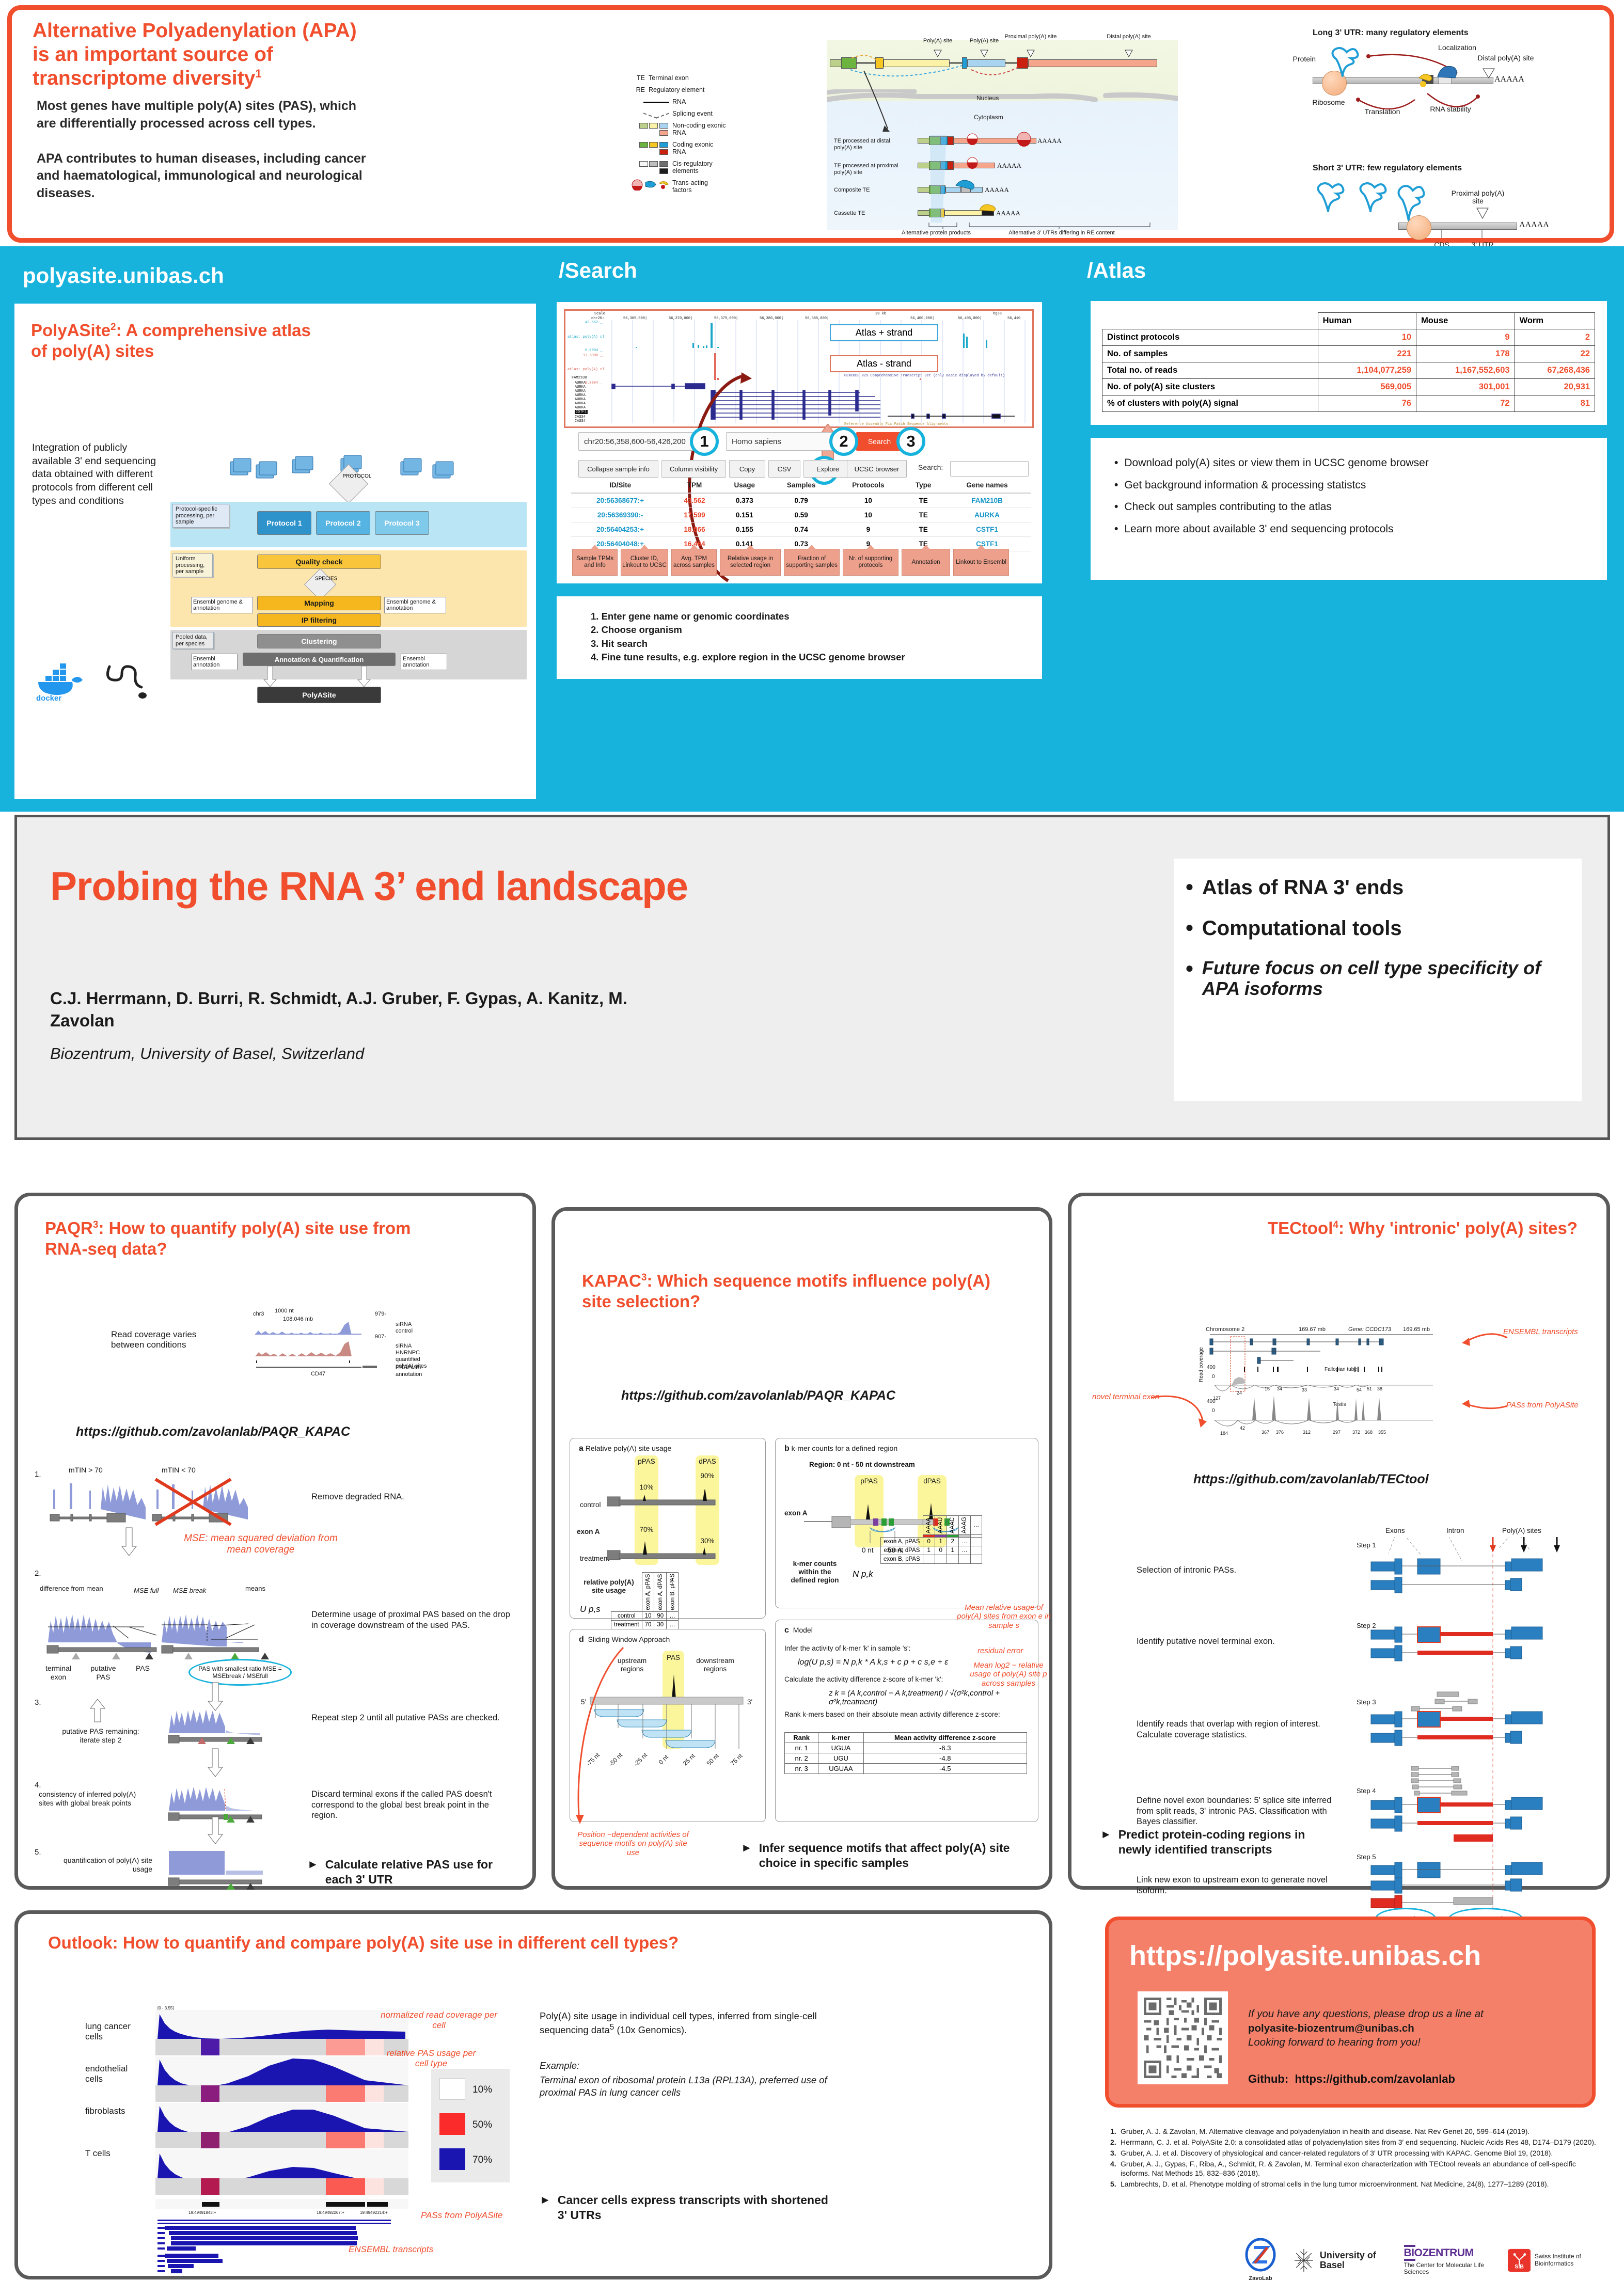 The image size is (1624, 2296). I want to click on th-samples: Samples, so click(801, 486).